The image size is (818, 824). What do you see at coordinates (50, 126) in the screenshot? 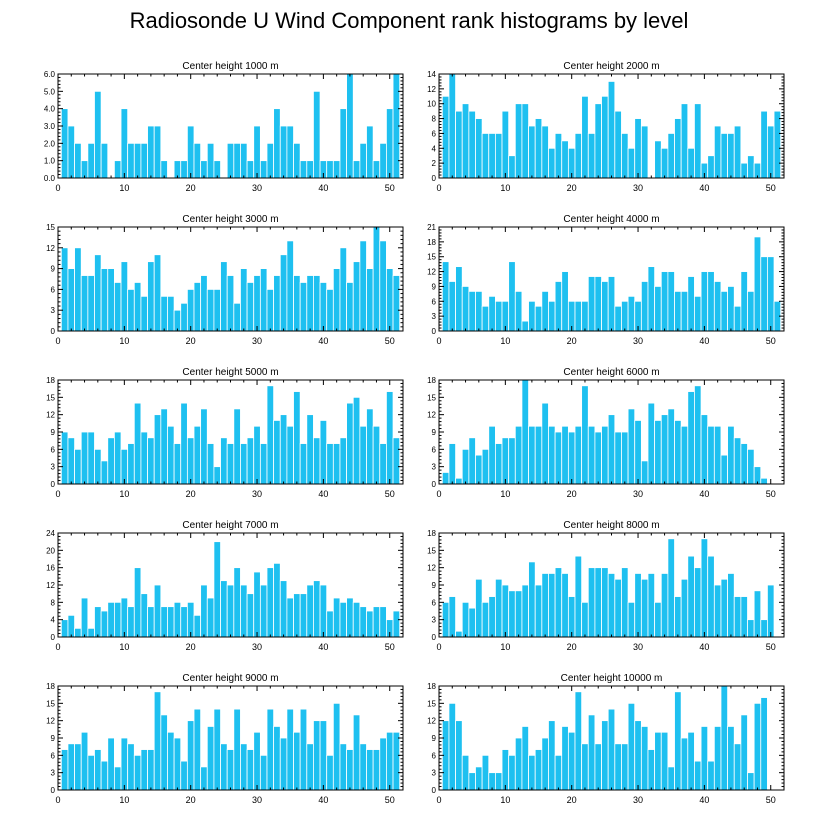
I see `y-tick-label: 3.0` at bounding box center [50, 126].